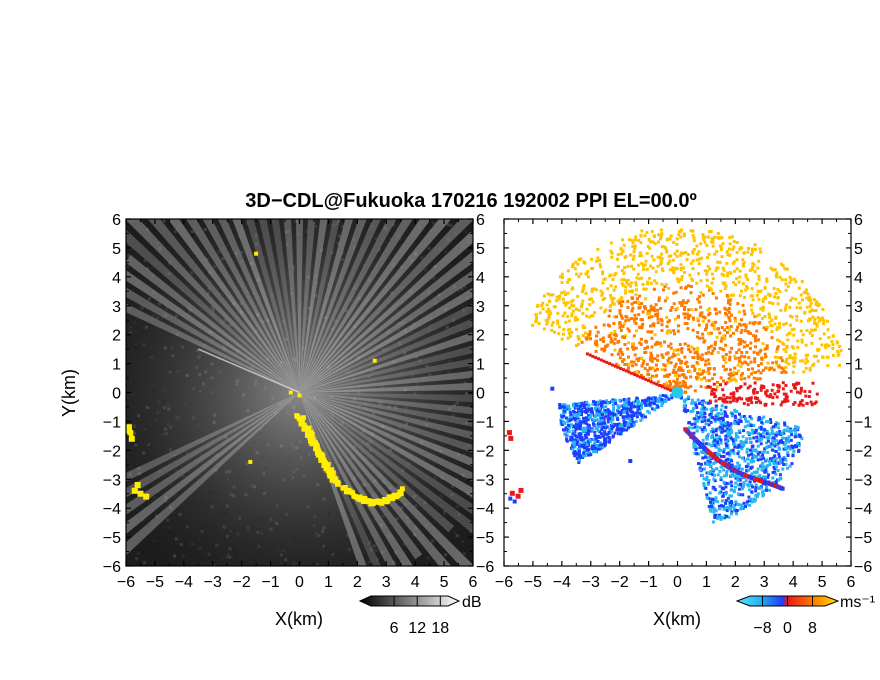 This screenshot has width=880, height=680. What do you see at coordinates (480, 278) in the screenshot?
I see `snr-y-tick-label-right: 4` at bounding box center [480, 278].